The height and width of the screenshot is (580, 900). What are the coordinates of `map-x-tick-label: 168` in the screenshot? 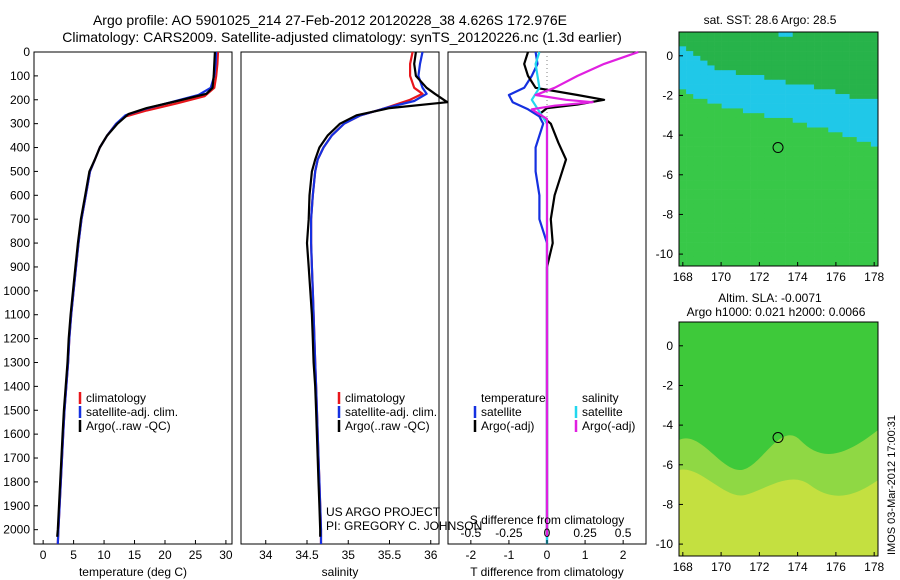 It's located at (683, 567).